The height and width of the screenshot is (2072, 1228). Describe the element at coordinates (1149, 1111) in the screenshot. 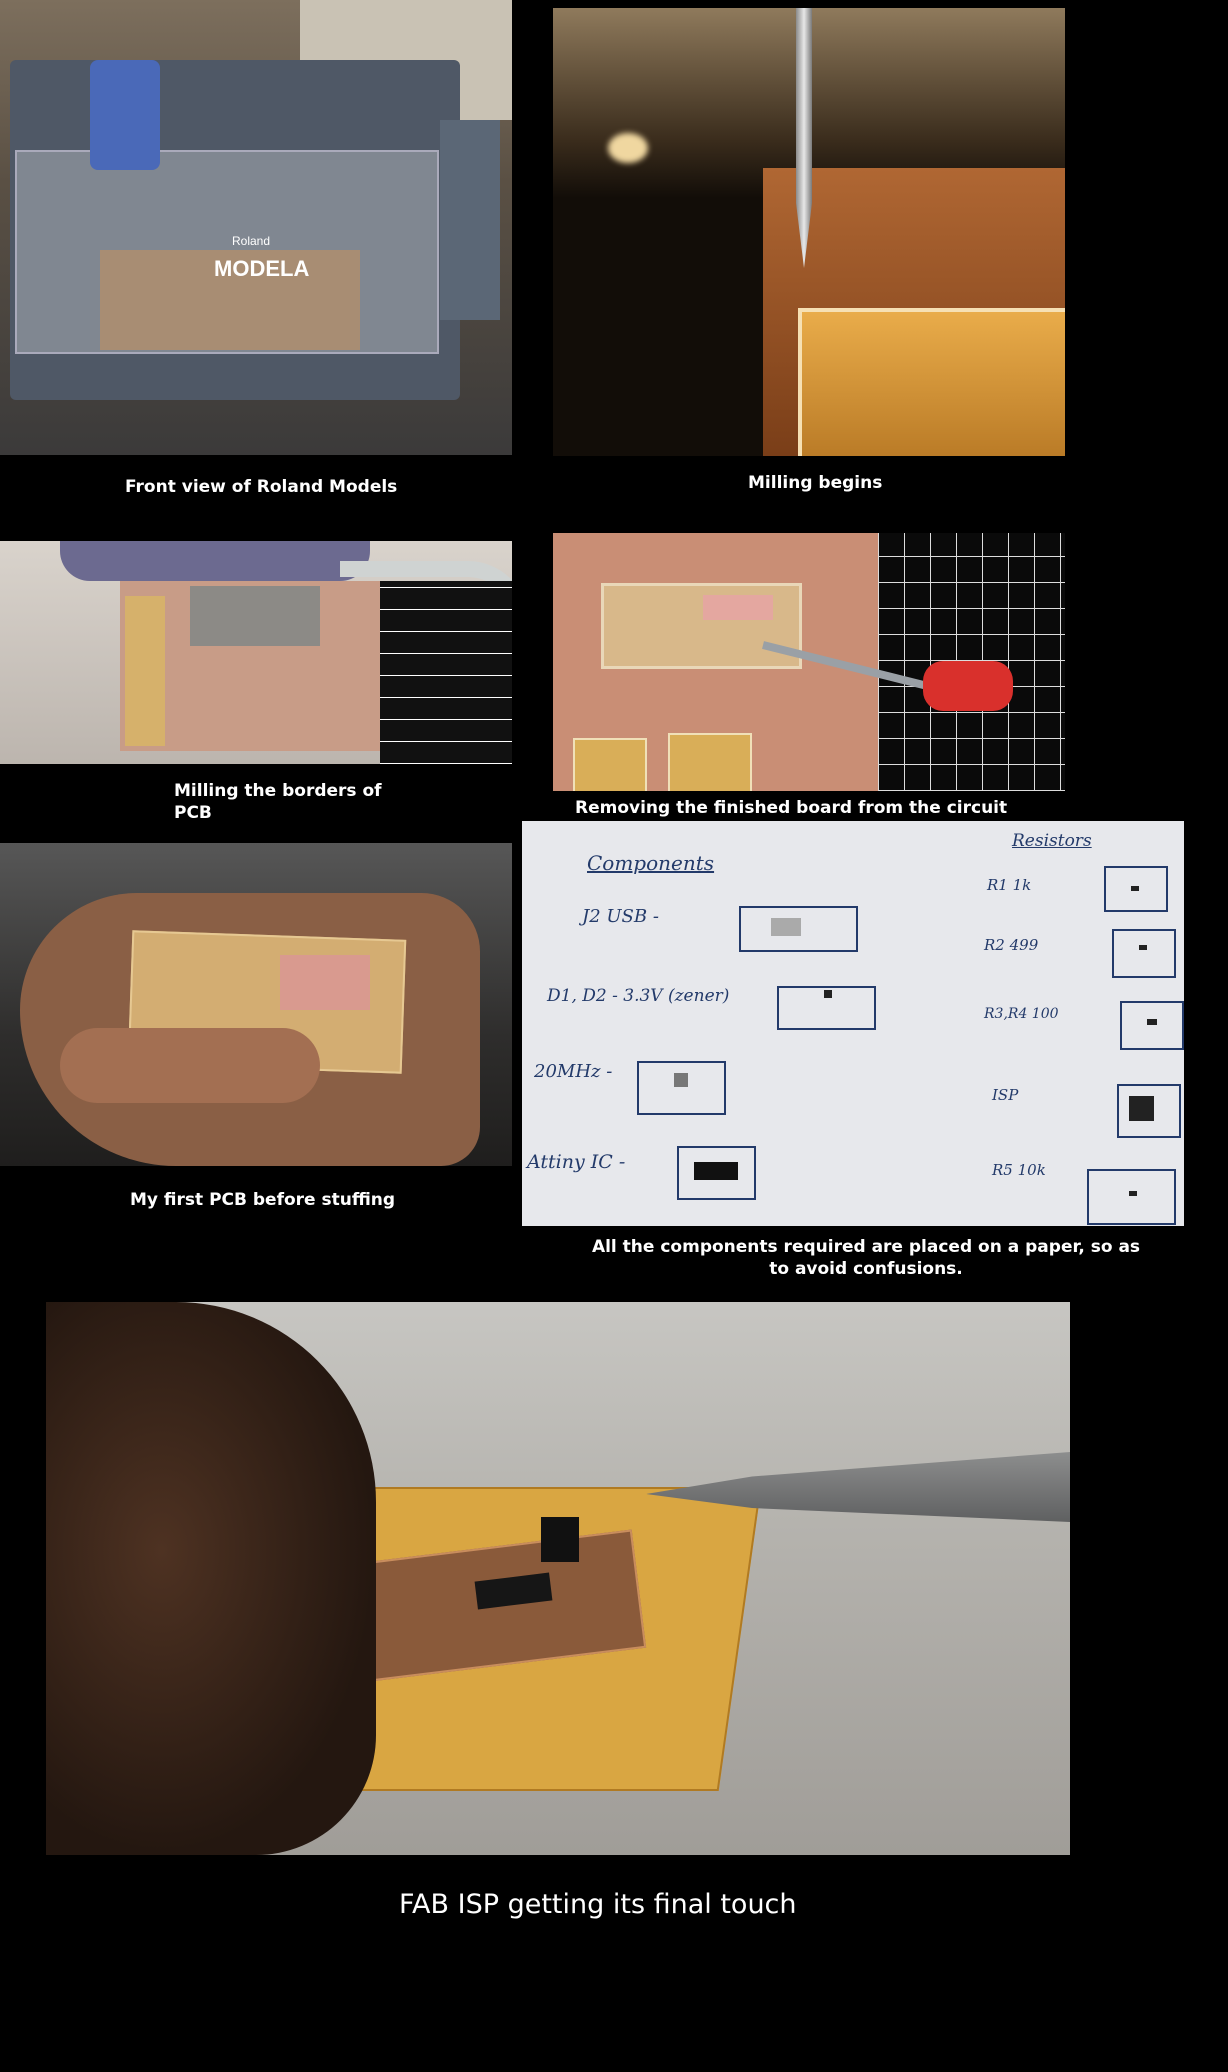

I see `component-box-isp` at that location.